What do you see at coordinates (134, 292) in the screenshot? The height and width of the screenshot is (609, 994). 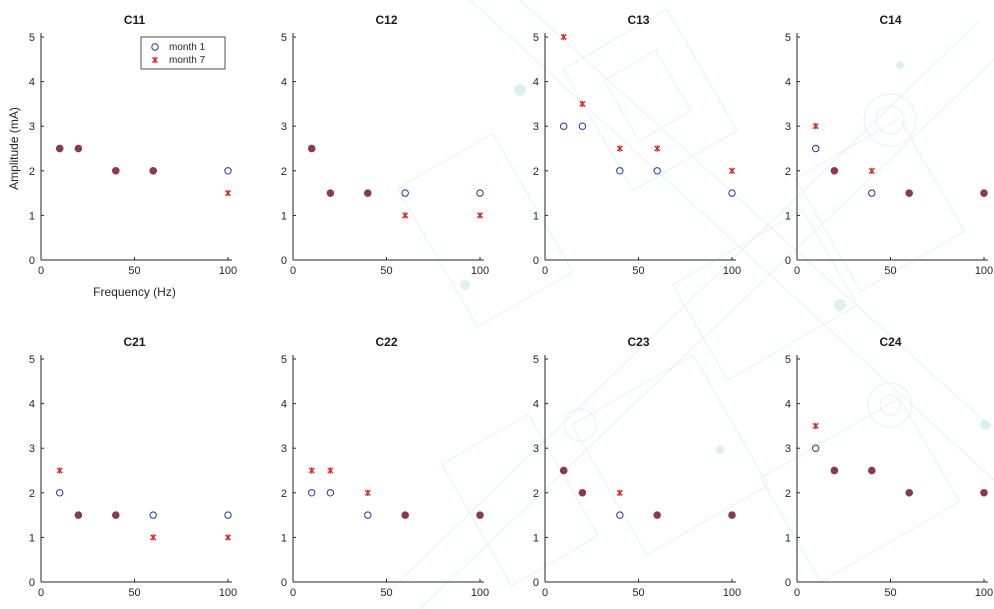 I see `x-axis-label: Frequency (Hz)` at bounding box center [134, 292].